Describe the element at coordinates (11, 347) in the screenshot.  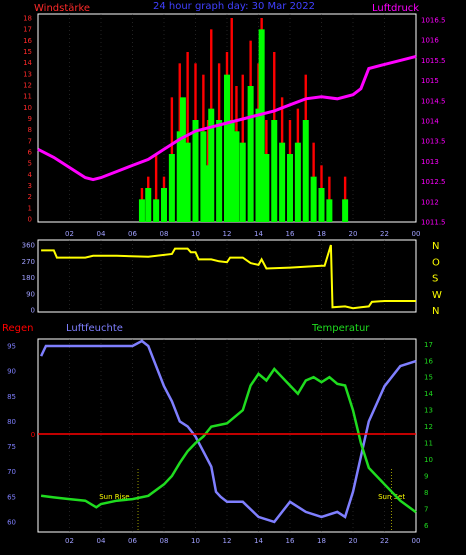
I see `y-tick-label: 95` at that location.